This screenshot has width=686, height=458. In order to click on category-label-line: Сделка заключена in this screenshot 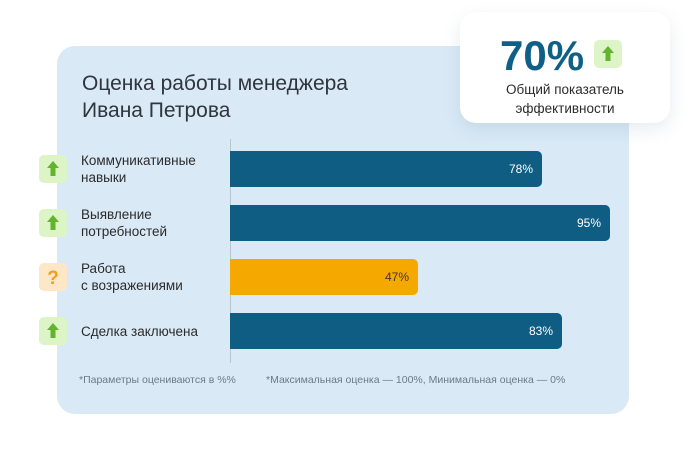, I will do `click(139, 331)`.